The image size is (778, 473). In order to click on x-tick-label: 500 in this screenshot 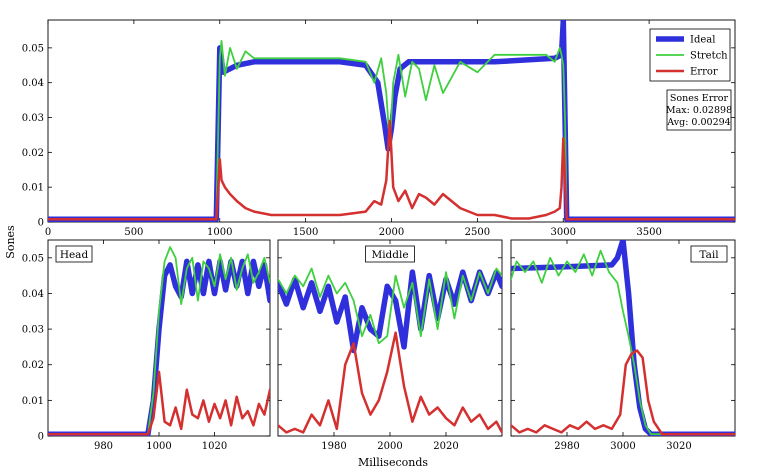, I will do `click(133, 232)`.